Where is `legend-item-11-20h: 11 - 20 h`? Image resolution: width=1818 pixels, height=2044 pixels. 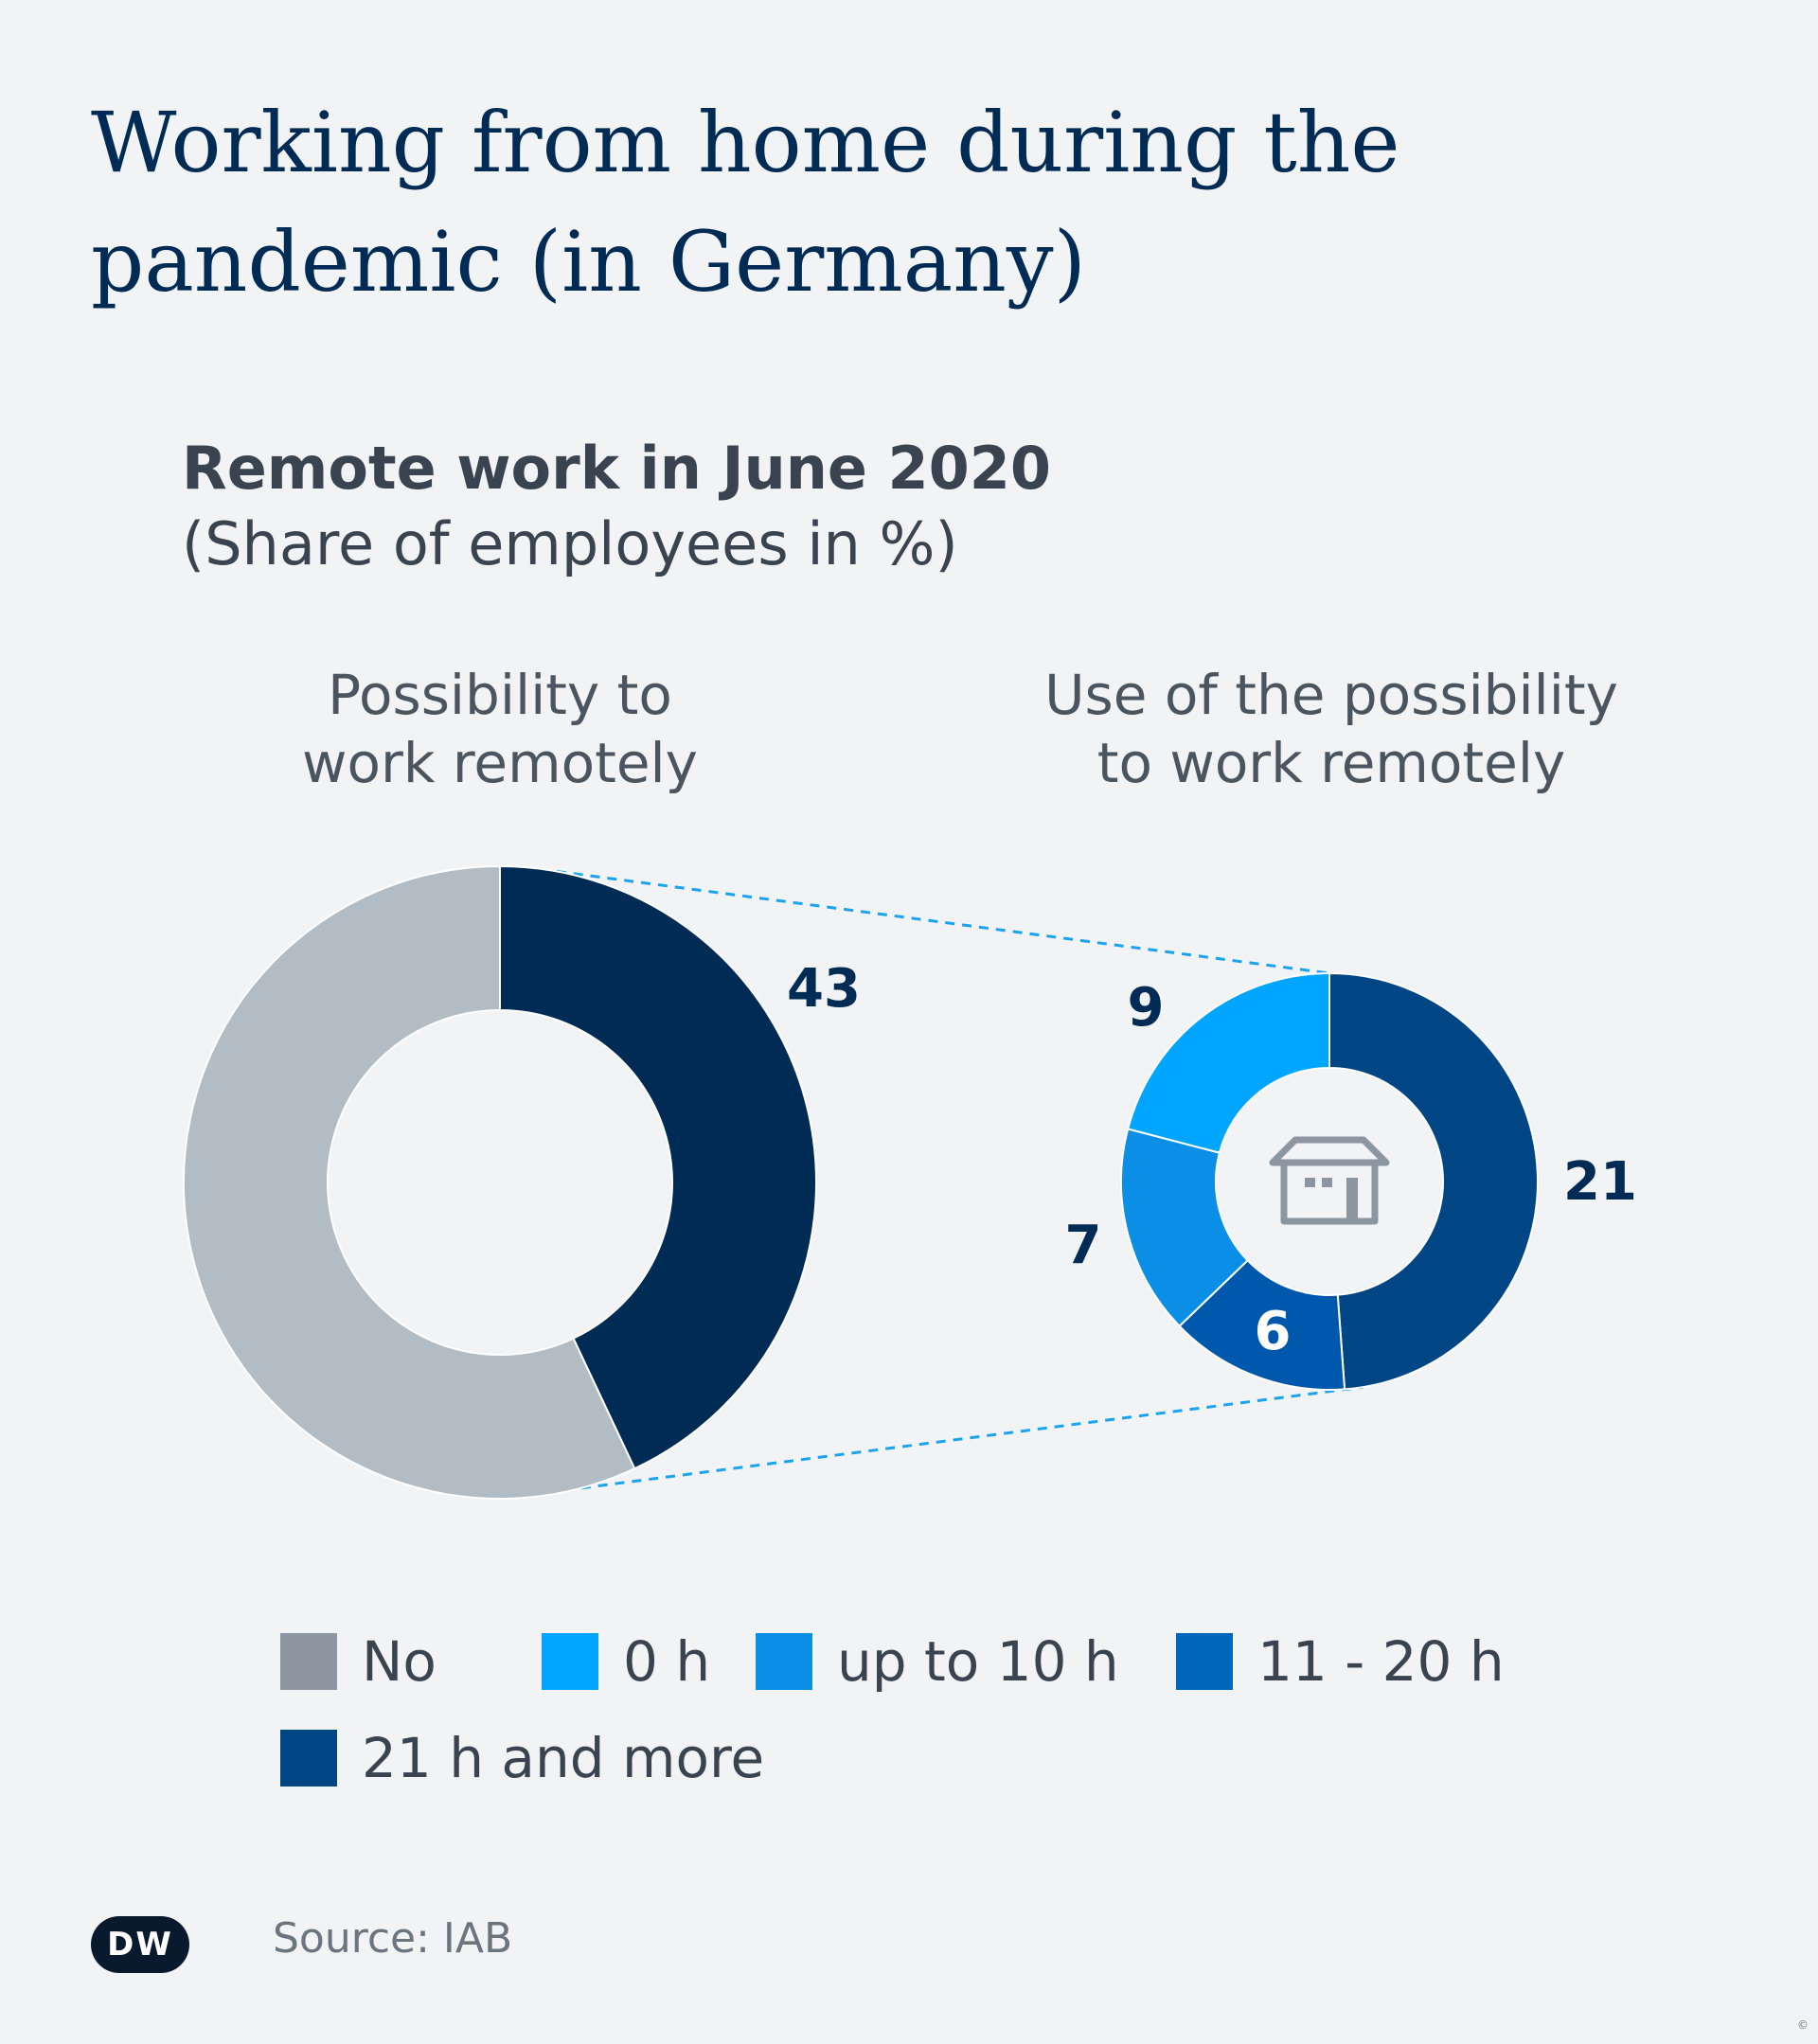
legend-item-11-20h: 11 - 20 h is located at coordinates (1340, 1661).